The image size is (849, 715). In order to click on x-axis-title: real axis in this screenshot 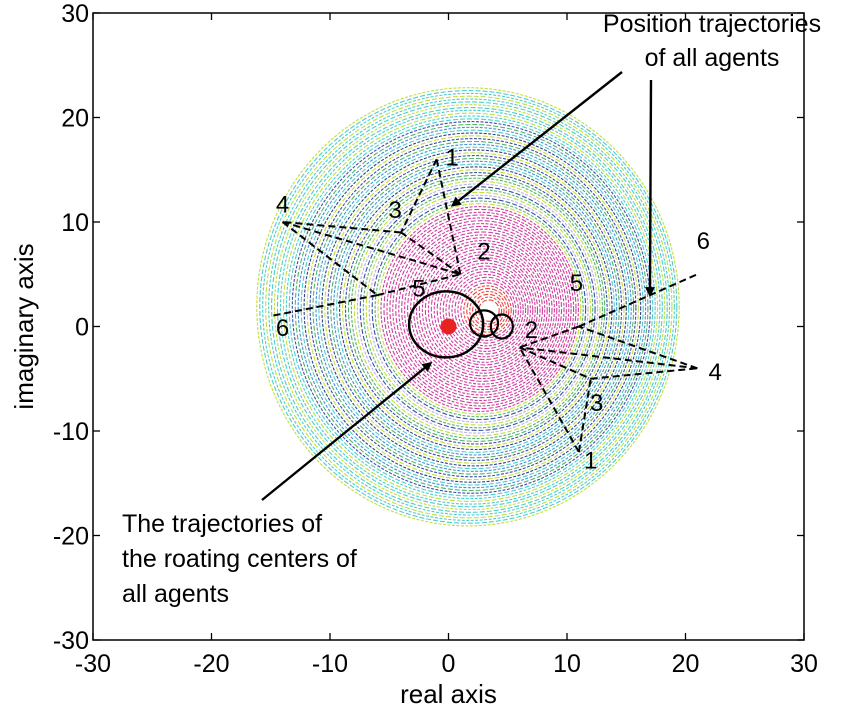, I will do `click(448, 694)`.